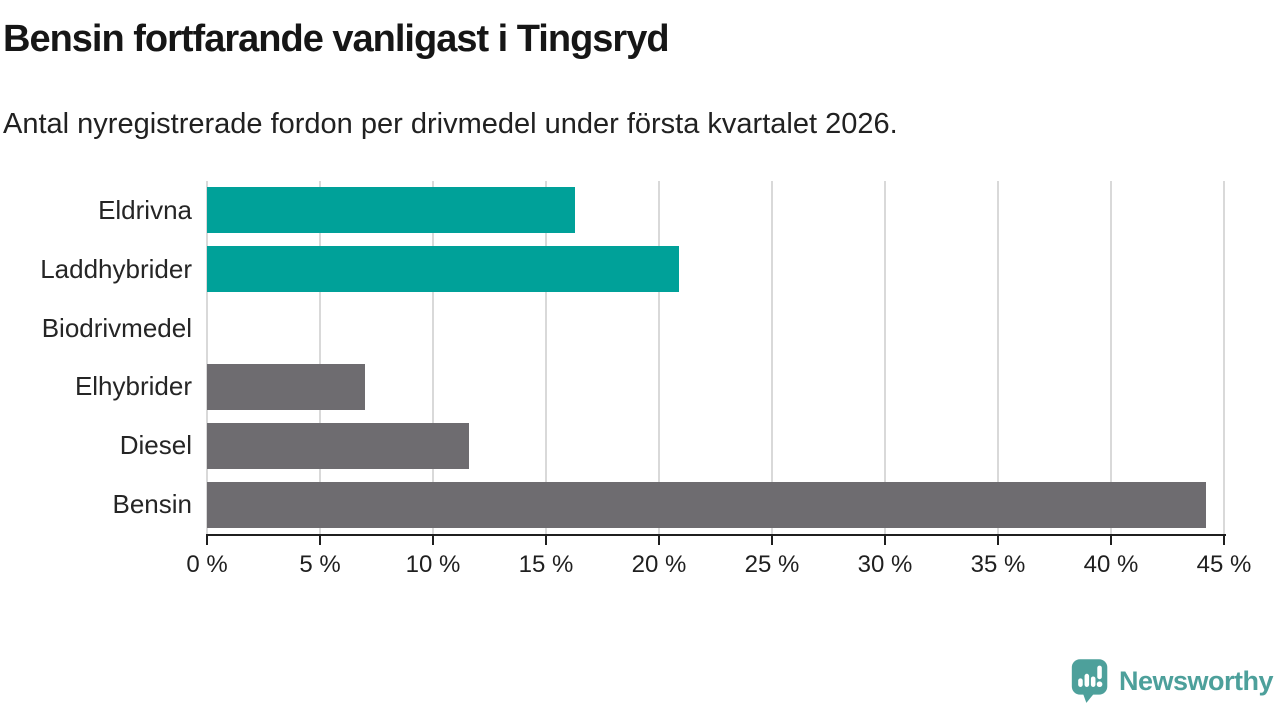 The image size is (1280, 720). Describe the element at coordinates (998, 564) in the screenshot. I see `x-tick-label: 35 %` at that location.